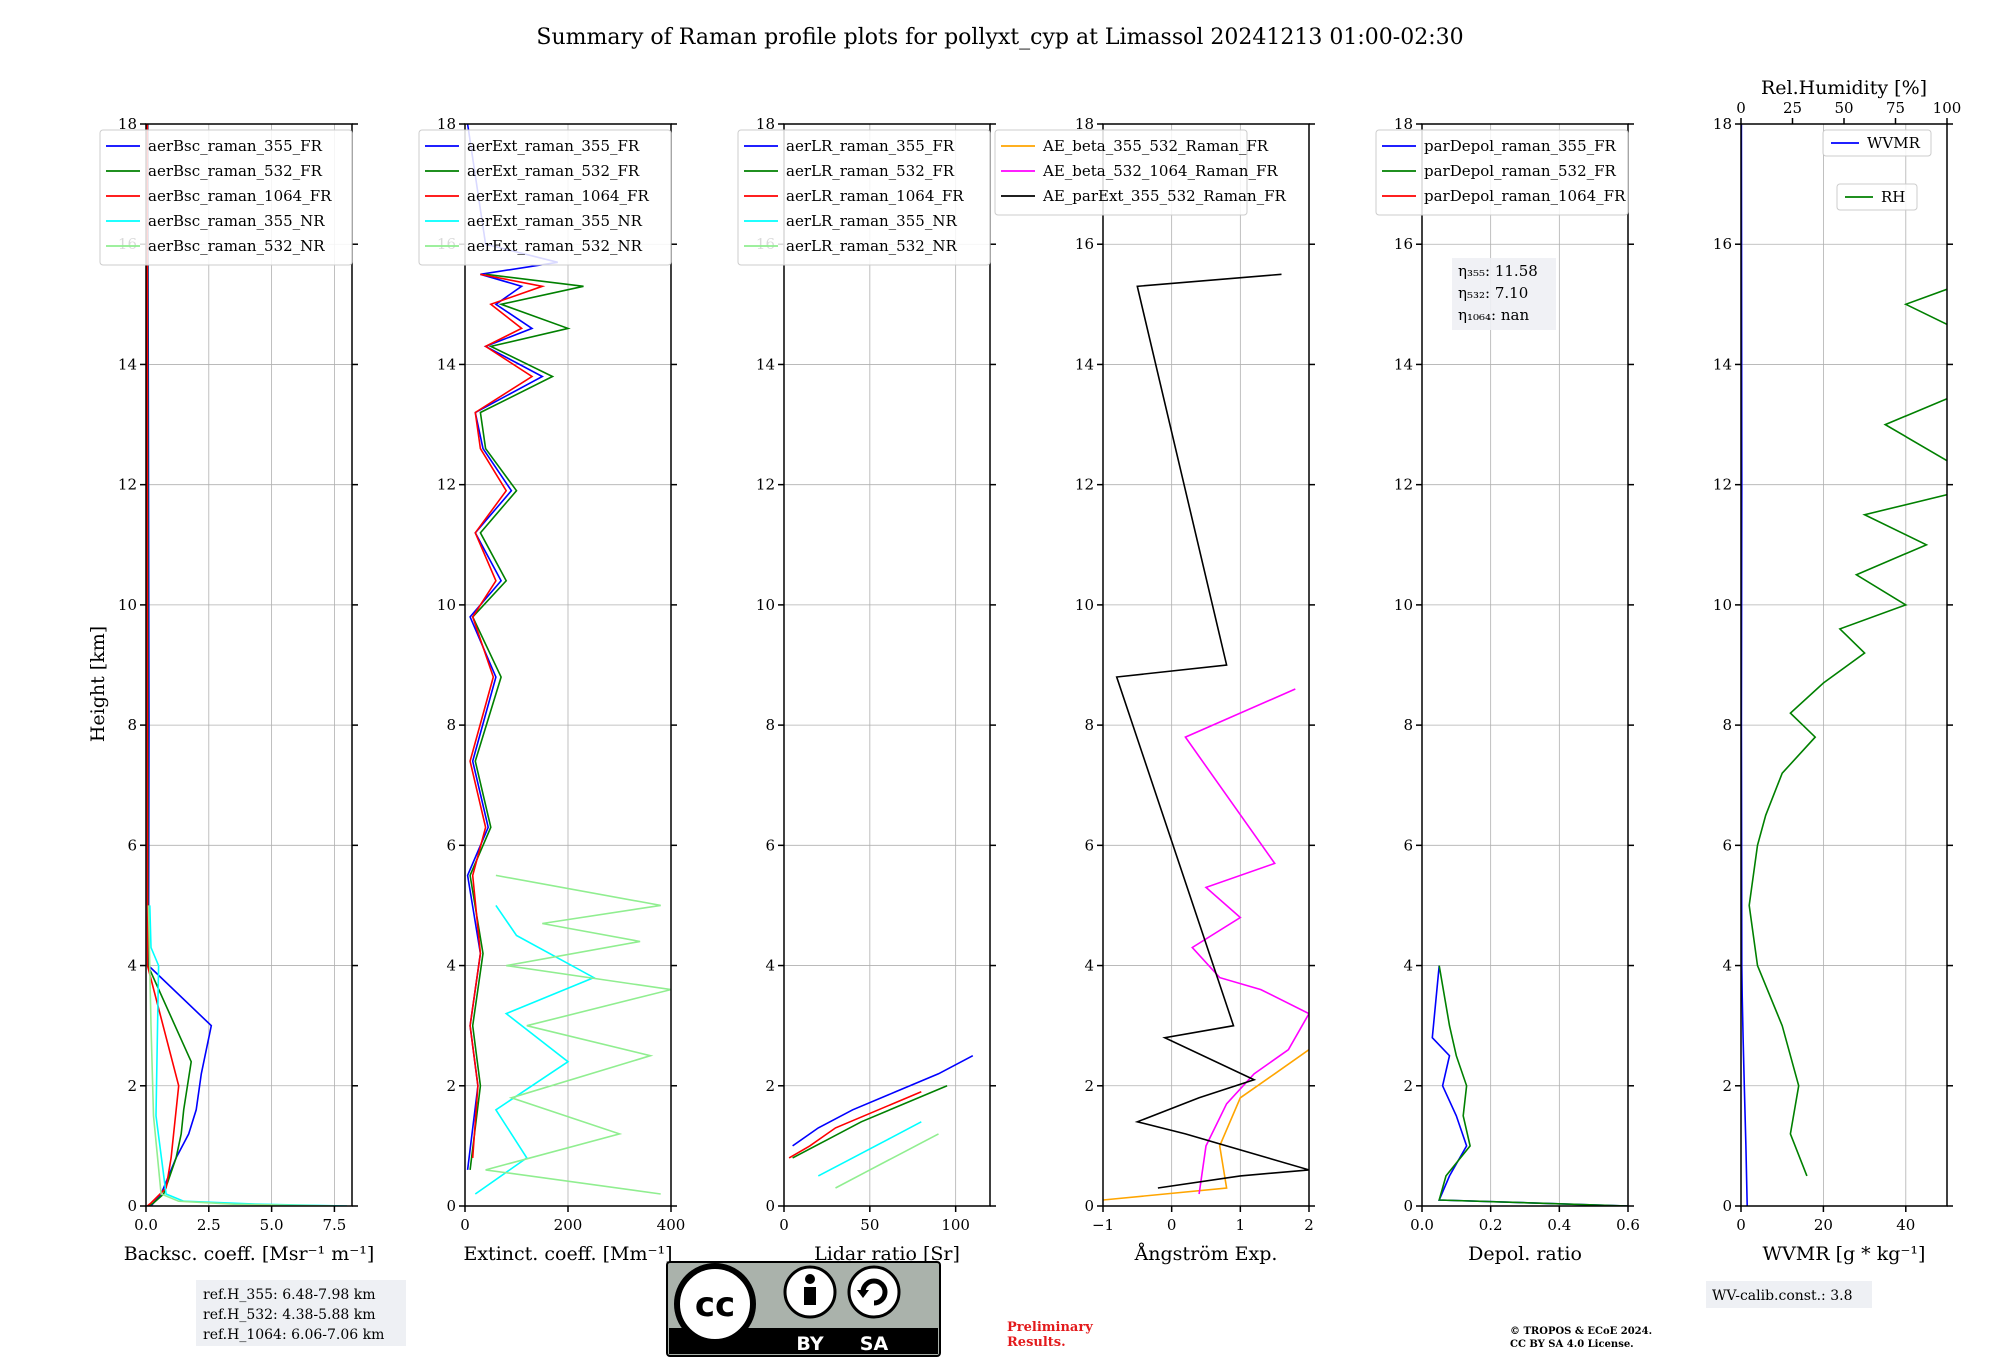 The height and width of the screenshot is (1360, 2000). Describe the element at coordinates (770, 1086) in the screenshot. I see `y-tick-label: 2` at that location.